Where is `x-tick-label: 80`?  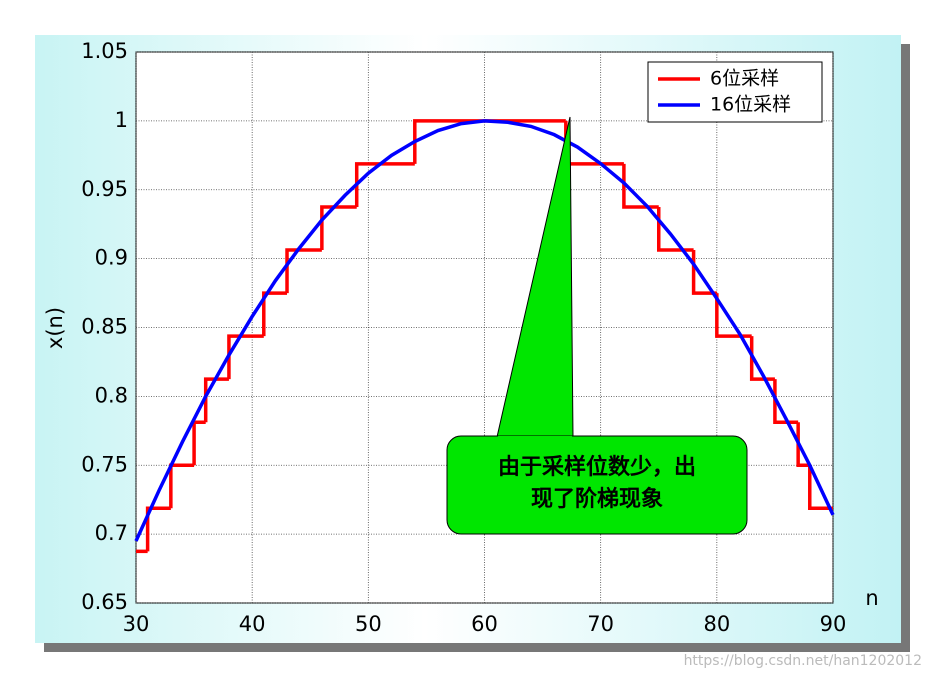
x-tick-label: 80 is located at coordinates (716, 624).